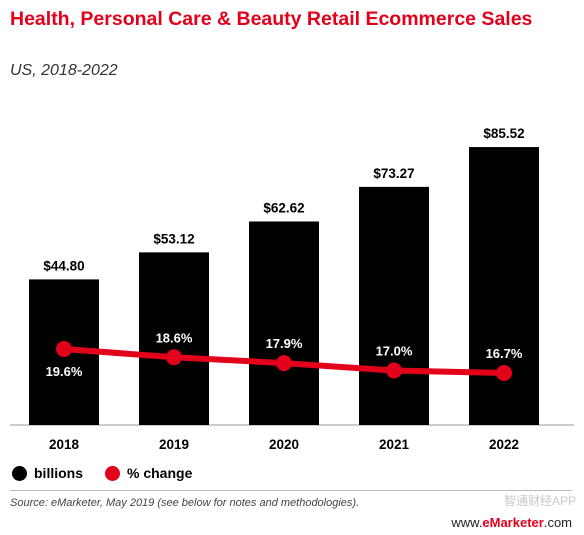 This screenshot has height=535, width=584. I want to click on legend-item-billions: billions, so click(47, 473).